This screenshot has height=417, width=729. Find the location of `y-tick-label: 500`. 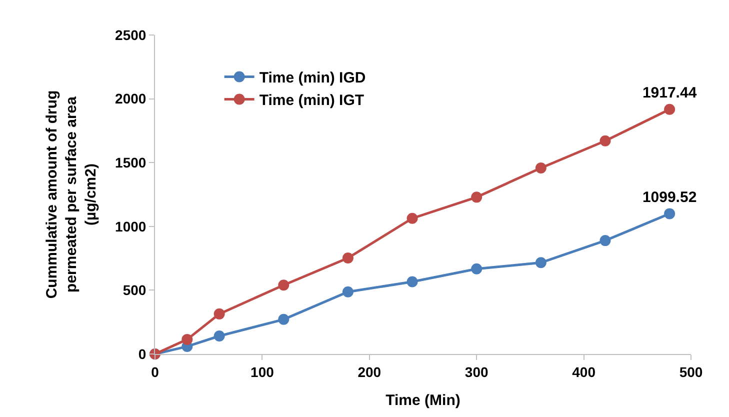

y-tick-label: 500 is located at coordinates (134, 290).